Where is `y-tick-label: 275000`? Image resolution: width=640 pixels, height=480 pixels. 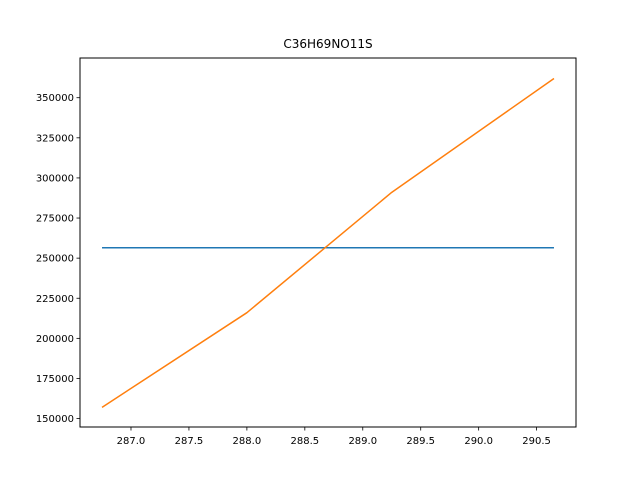
y-tick-label: 275000 is located at coordinates (55, 219).